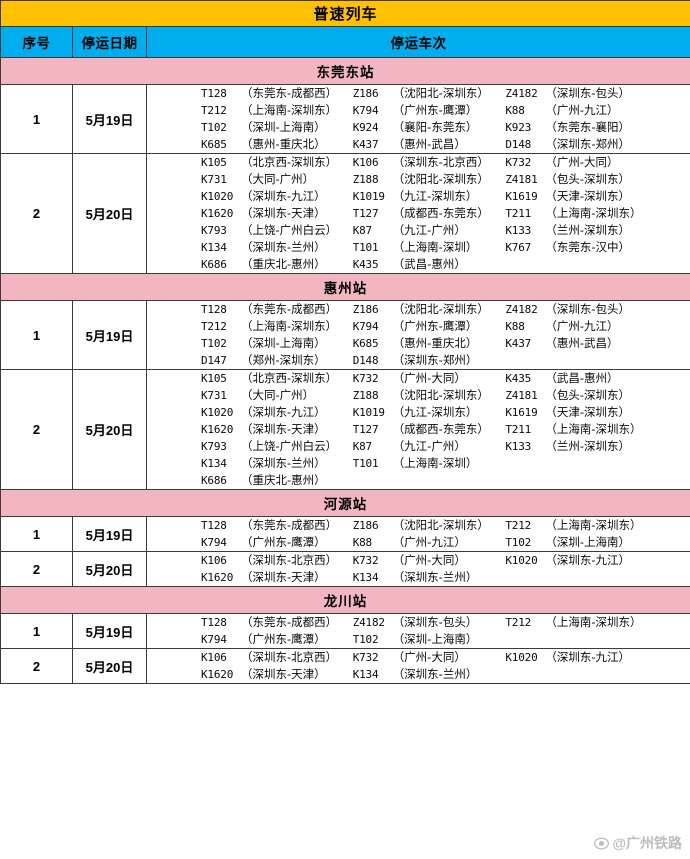 This screenshot has width=690, height=859. I want to click on train-column: T212 （上海南-深圳东） T102 （深圳-上海南）, so click(597, 534).